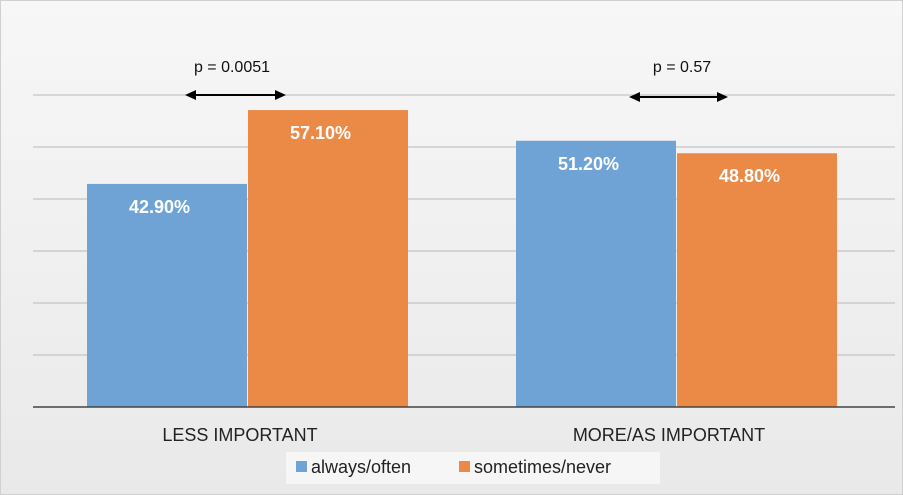 The width and height of the screenshot is (903, 495). I want to click on category-labels: LESS IMPORTANT MORE/AS IMPORTANT, so click(463, 435).